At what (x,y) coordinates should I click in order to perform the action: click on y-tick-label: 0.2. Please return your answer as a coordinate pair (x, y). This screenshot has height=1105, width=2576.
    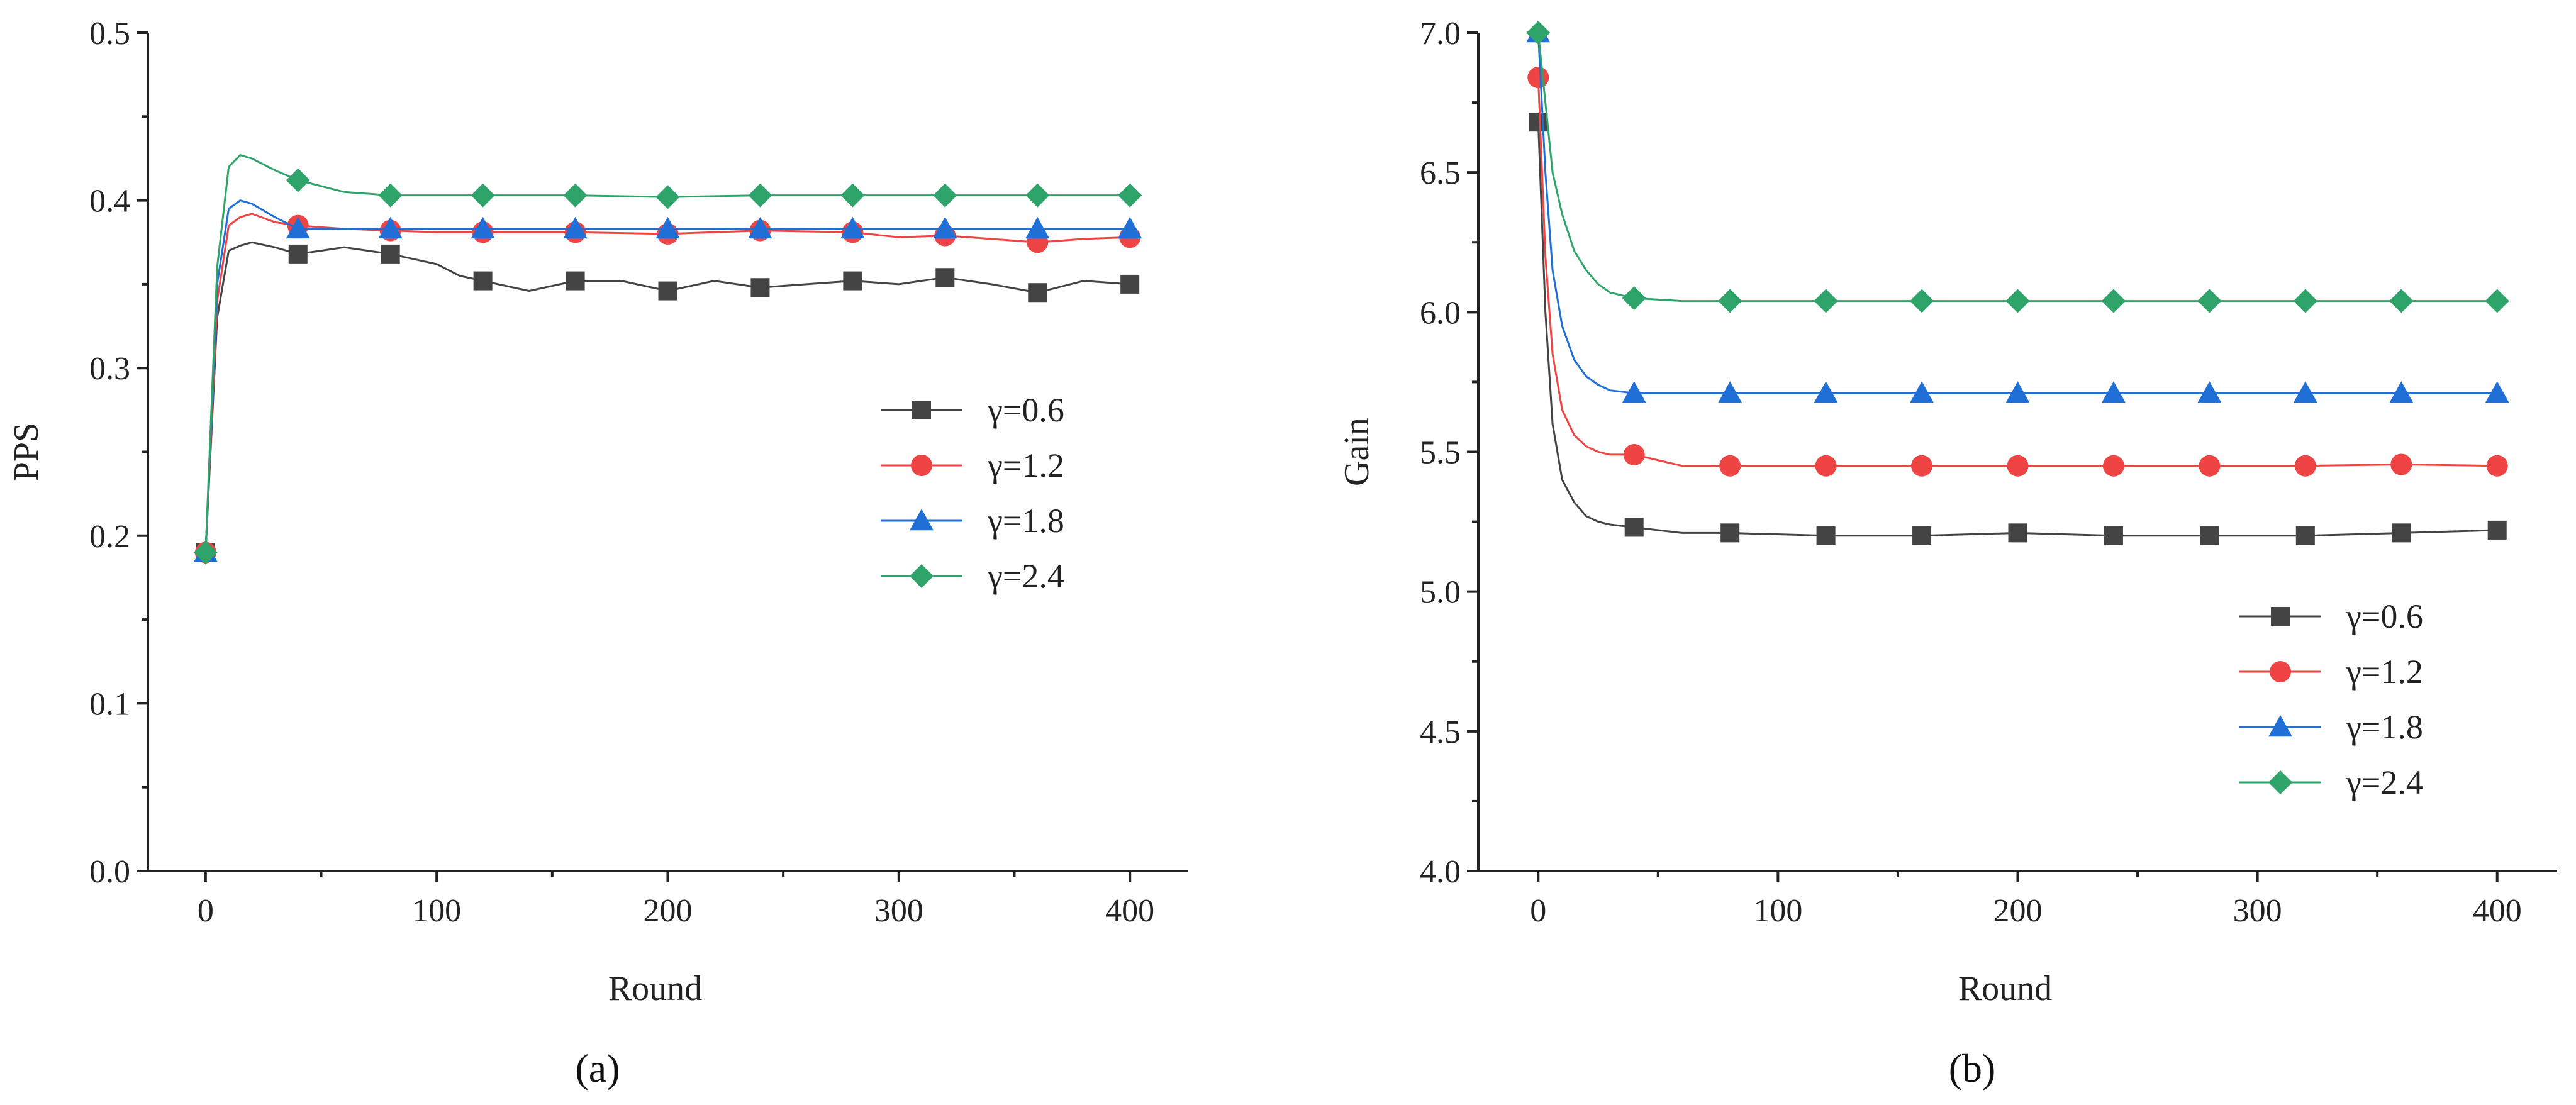
    Looking at the image, I should click on (109, 537).